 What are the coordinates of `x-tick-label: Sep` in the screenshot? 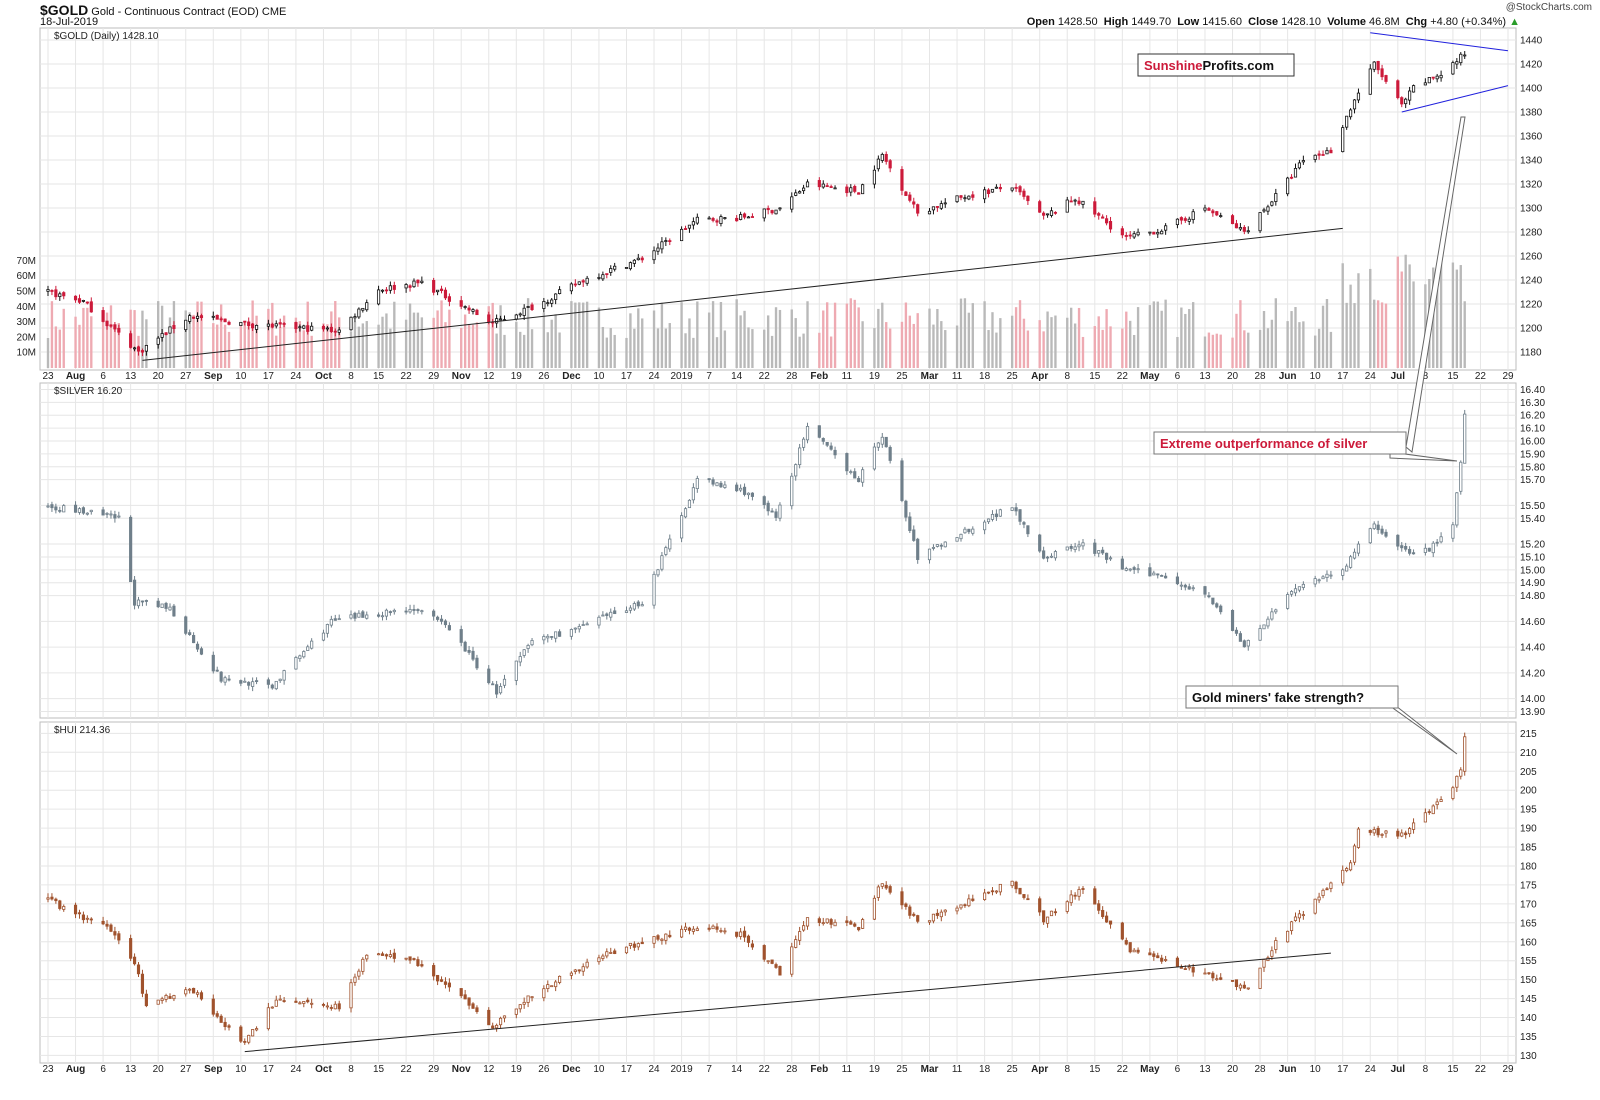 It's located at (213, 376).